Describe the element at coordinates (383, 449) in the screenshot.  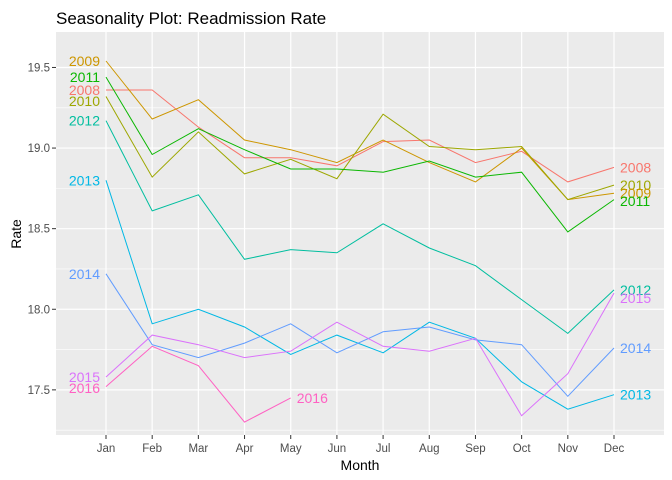
I see `x-tick-label: Jul` at that location.